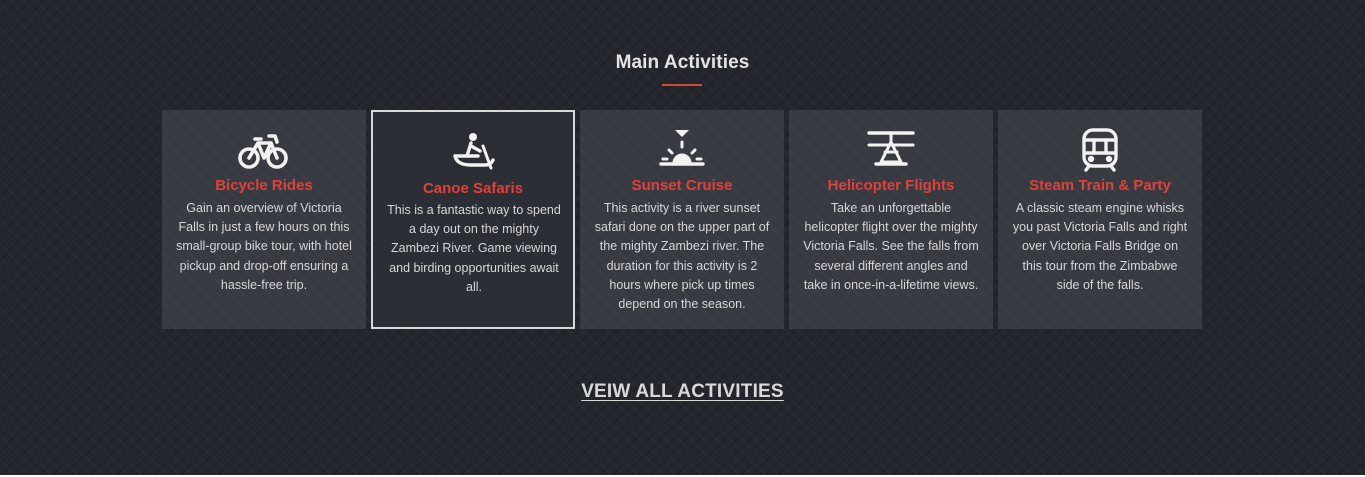 The width and height of the screenshot is (1365, 477). I want to click on title-underline, so click(682, 85).